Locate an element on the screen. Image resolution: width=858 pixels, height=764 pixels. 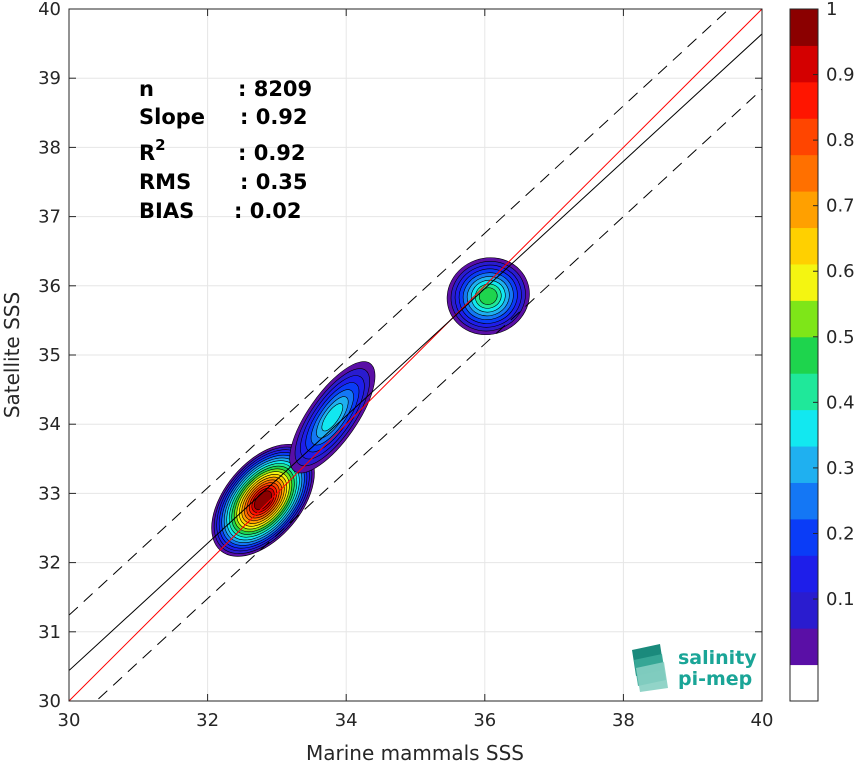
y-tick-label: 31 is located at coordinates (49, 632).